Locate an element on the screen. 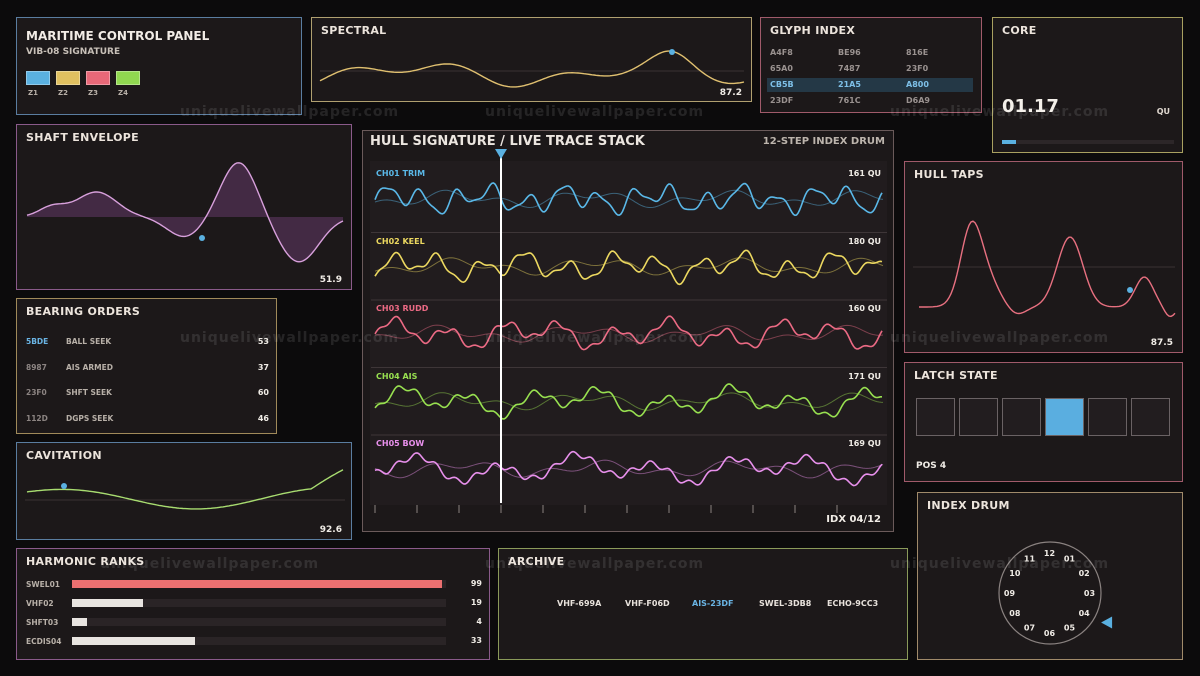  drum-pointer is located at coordinates (1107, 622).